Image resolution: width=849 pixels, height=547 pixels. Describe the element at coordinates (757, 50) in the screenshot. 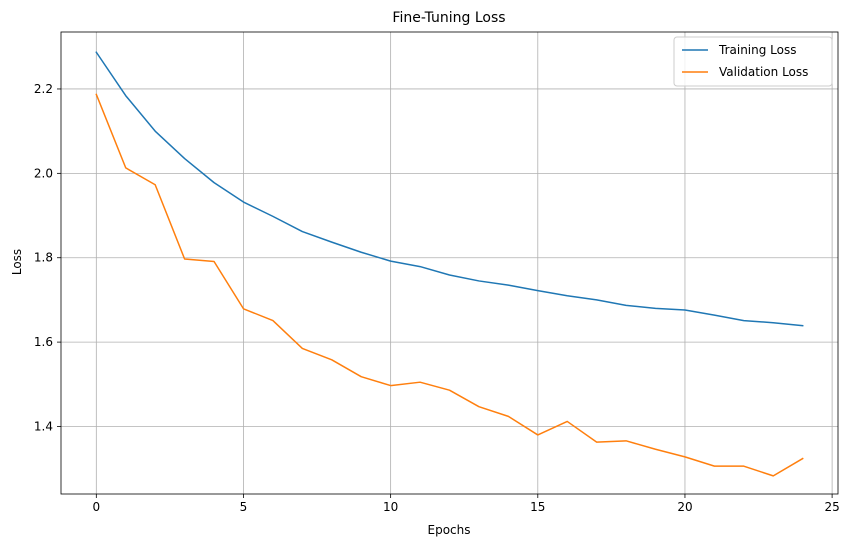

I see `legend-entry-training: Training Loss` at that location.